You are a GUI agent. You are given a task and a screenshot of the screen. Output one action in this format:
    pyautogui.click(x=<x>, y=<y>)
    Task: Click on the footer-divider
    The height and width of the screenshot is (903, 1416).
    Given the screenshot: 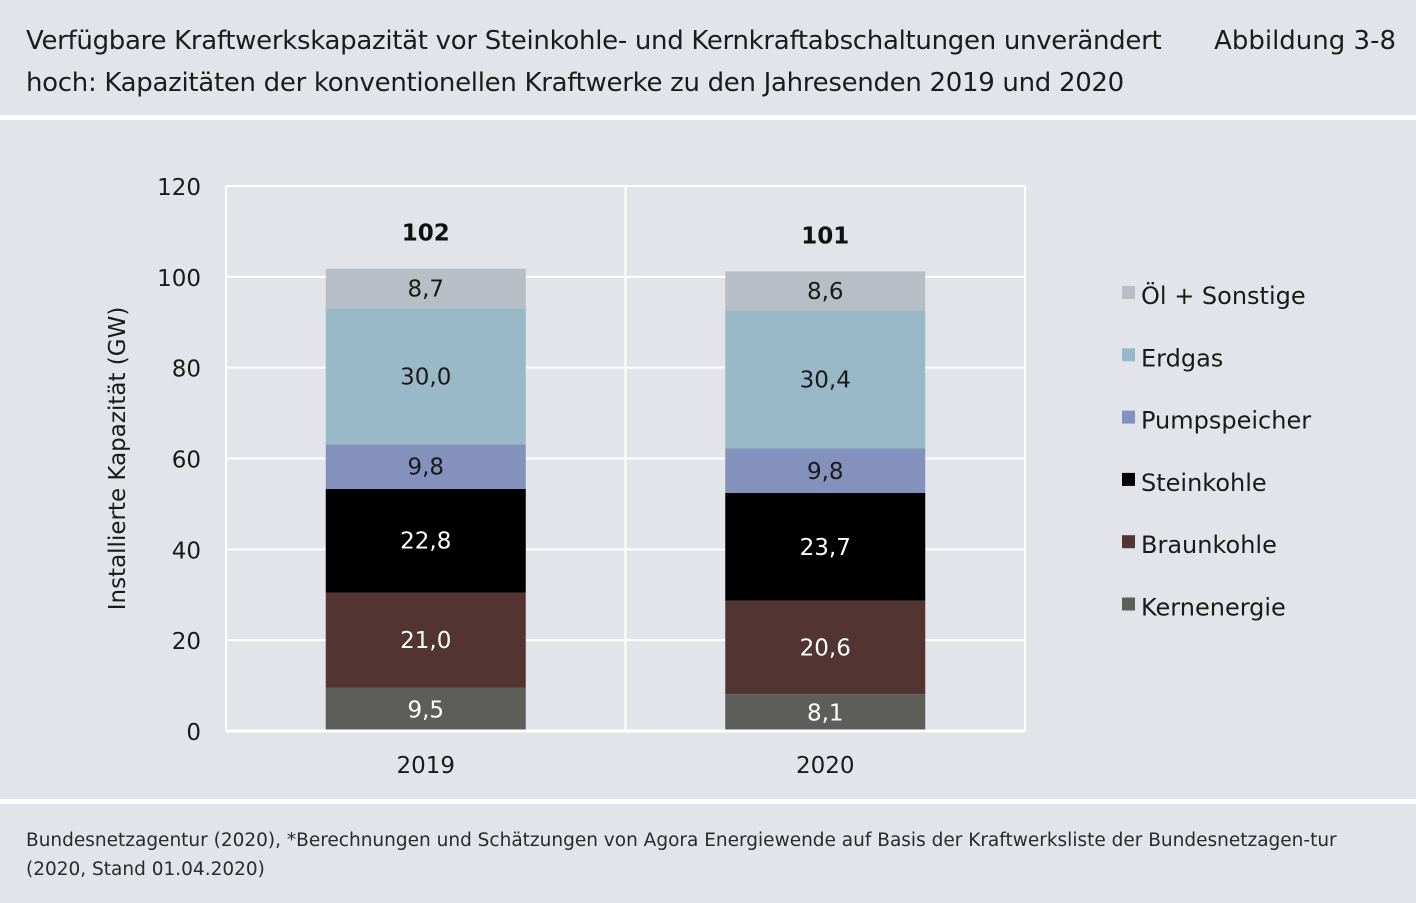 What is the action you would take?
    pyautogui.click(x=708, y=801)
    